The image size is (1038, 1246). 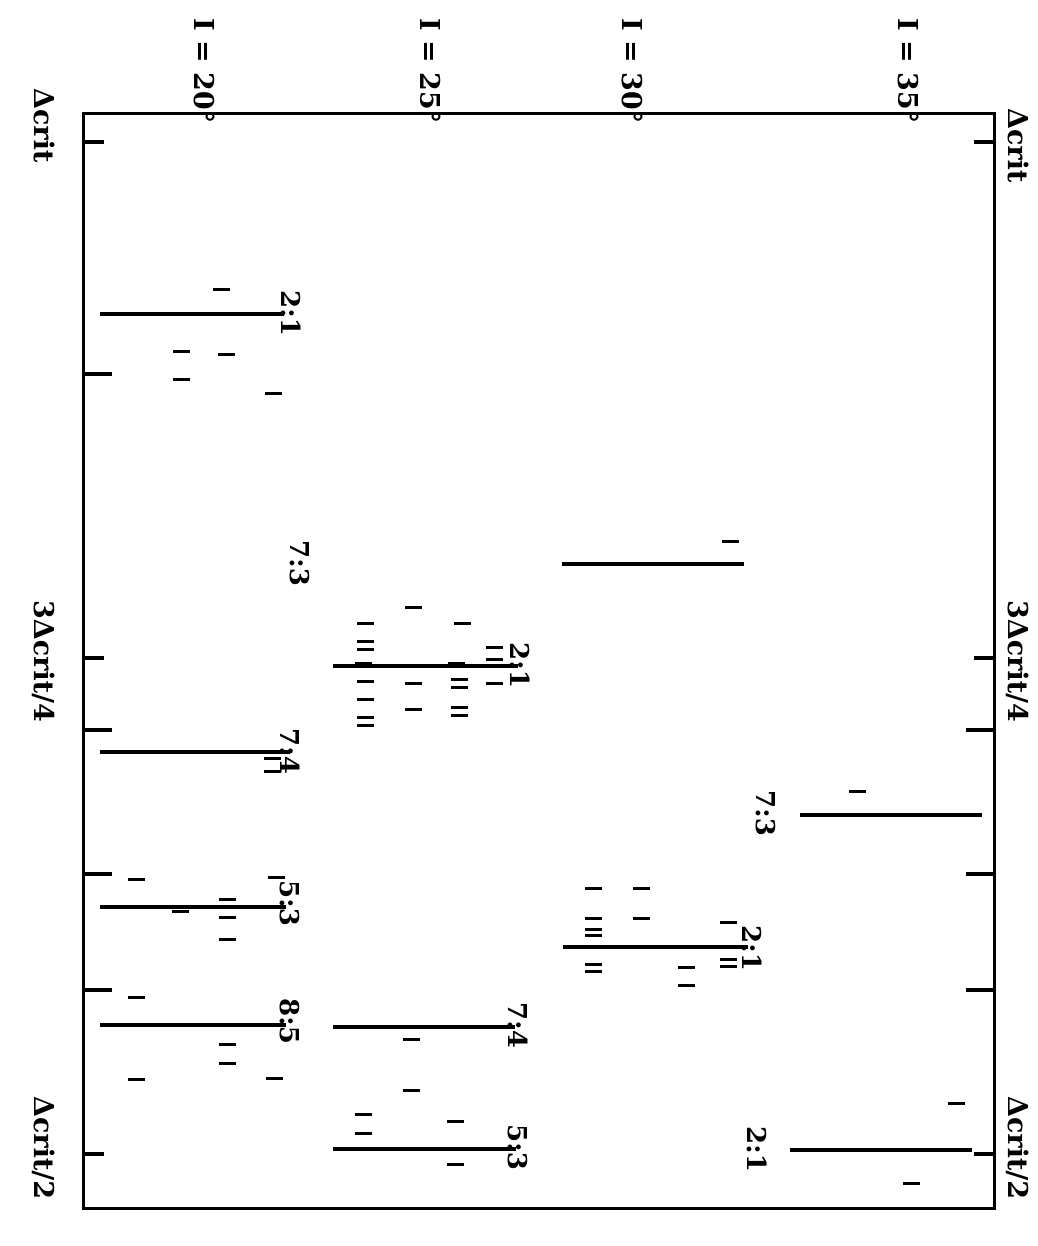 What do you see at coordinates (653, 564) in the screenshot?
I see `resonance-bar-7to3-a` at bounding box center [653, 564].